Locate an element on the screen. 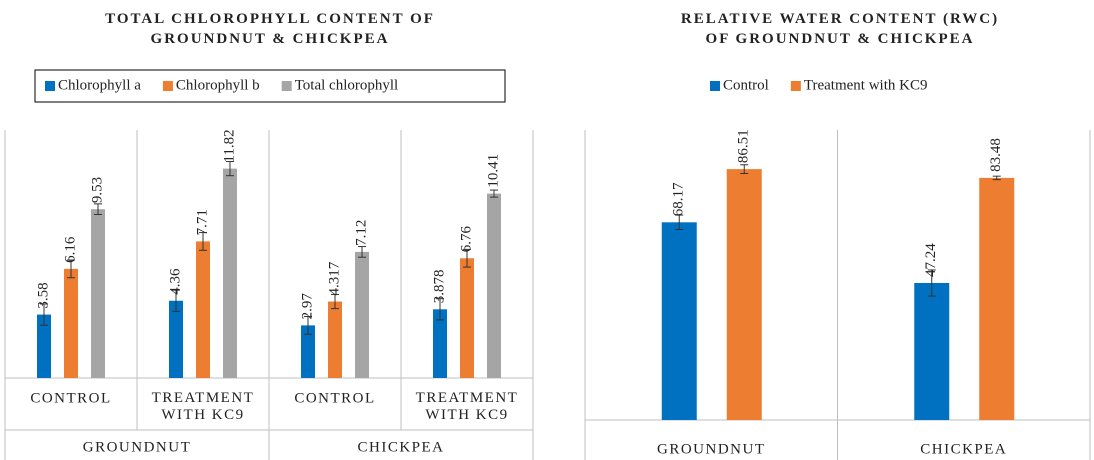 The height and width of the screenshot is (460, 1094). legend-label: Chlorophyll a is located at coordinates (99, 85).